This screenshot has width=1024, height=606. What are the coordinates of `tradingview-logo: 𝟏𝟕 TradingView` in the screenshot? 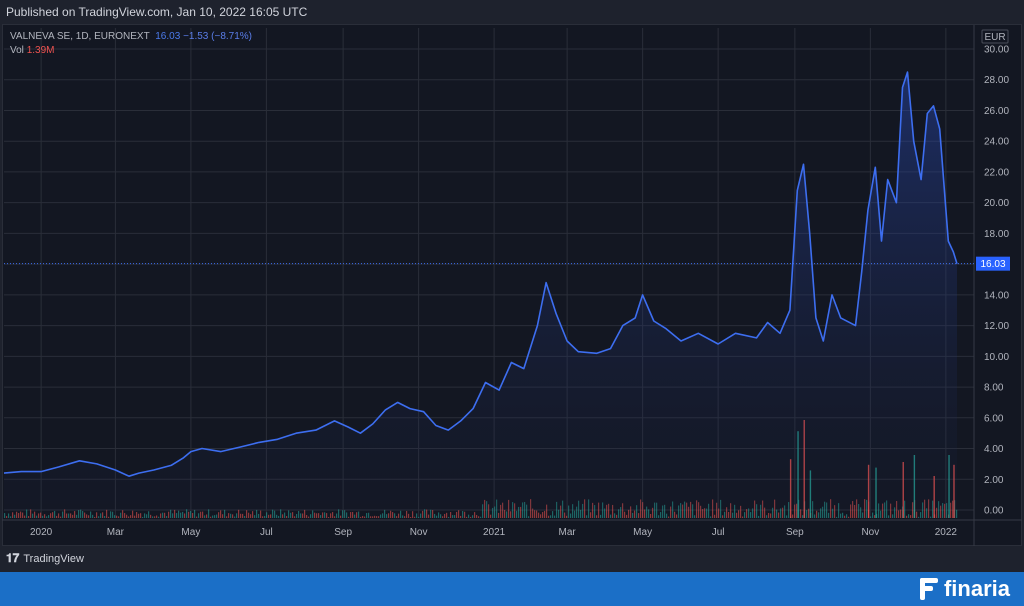 It's located at (45, 558).